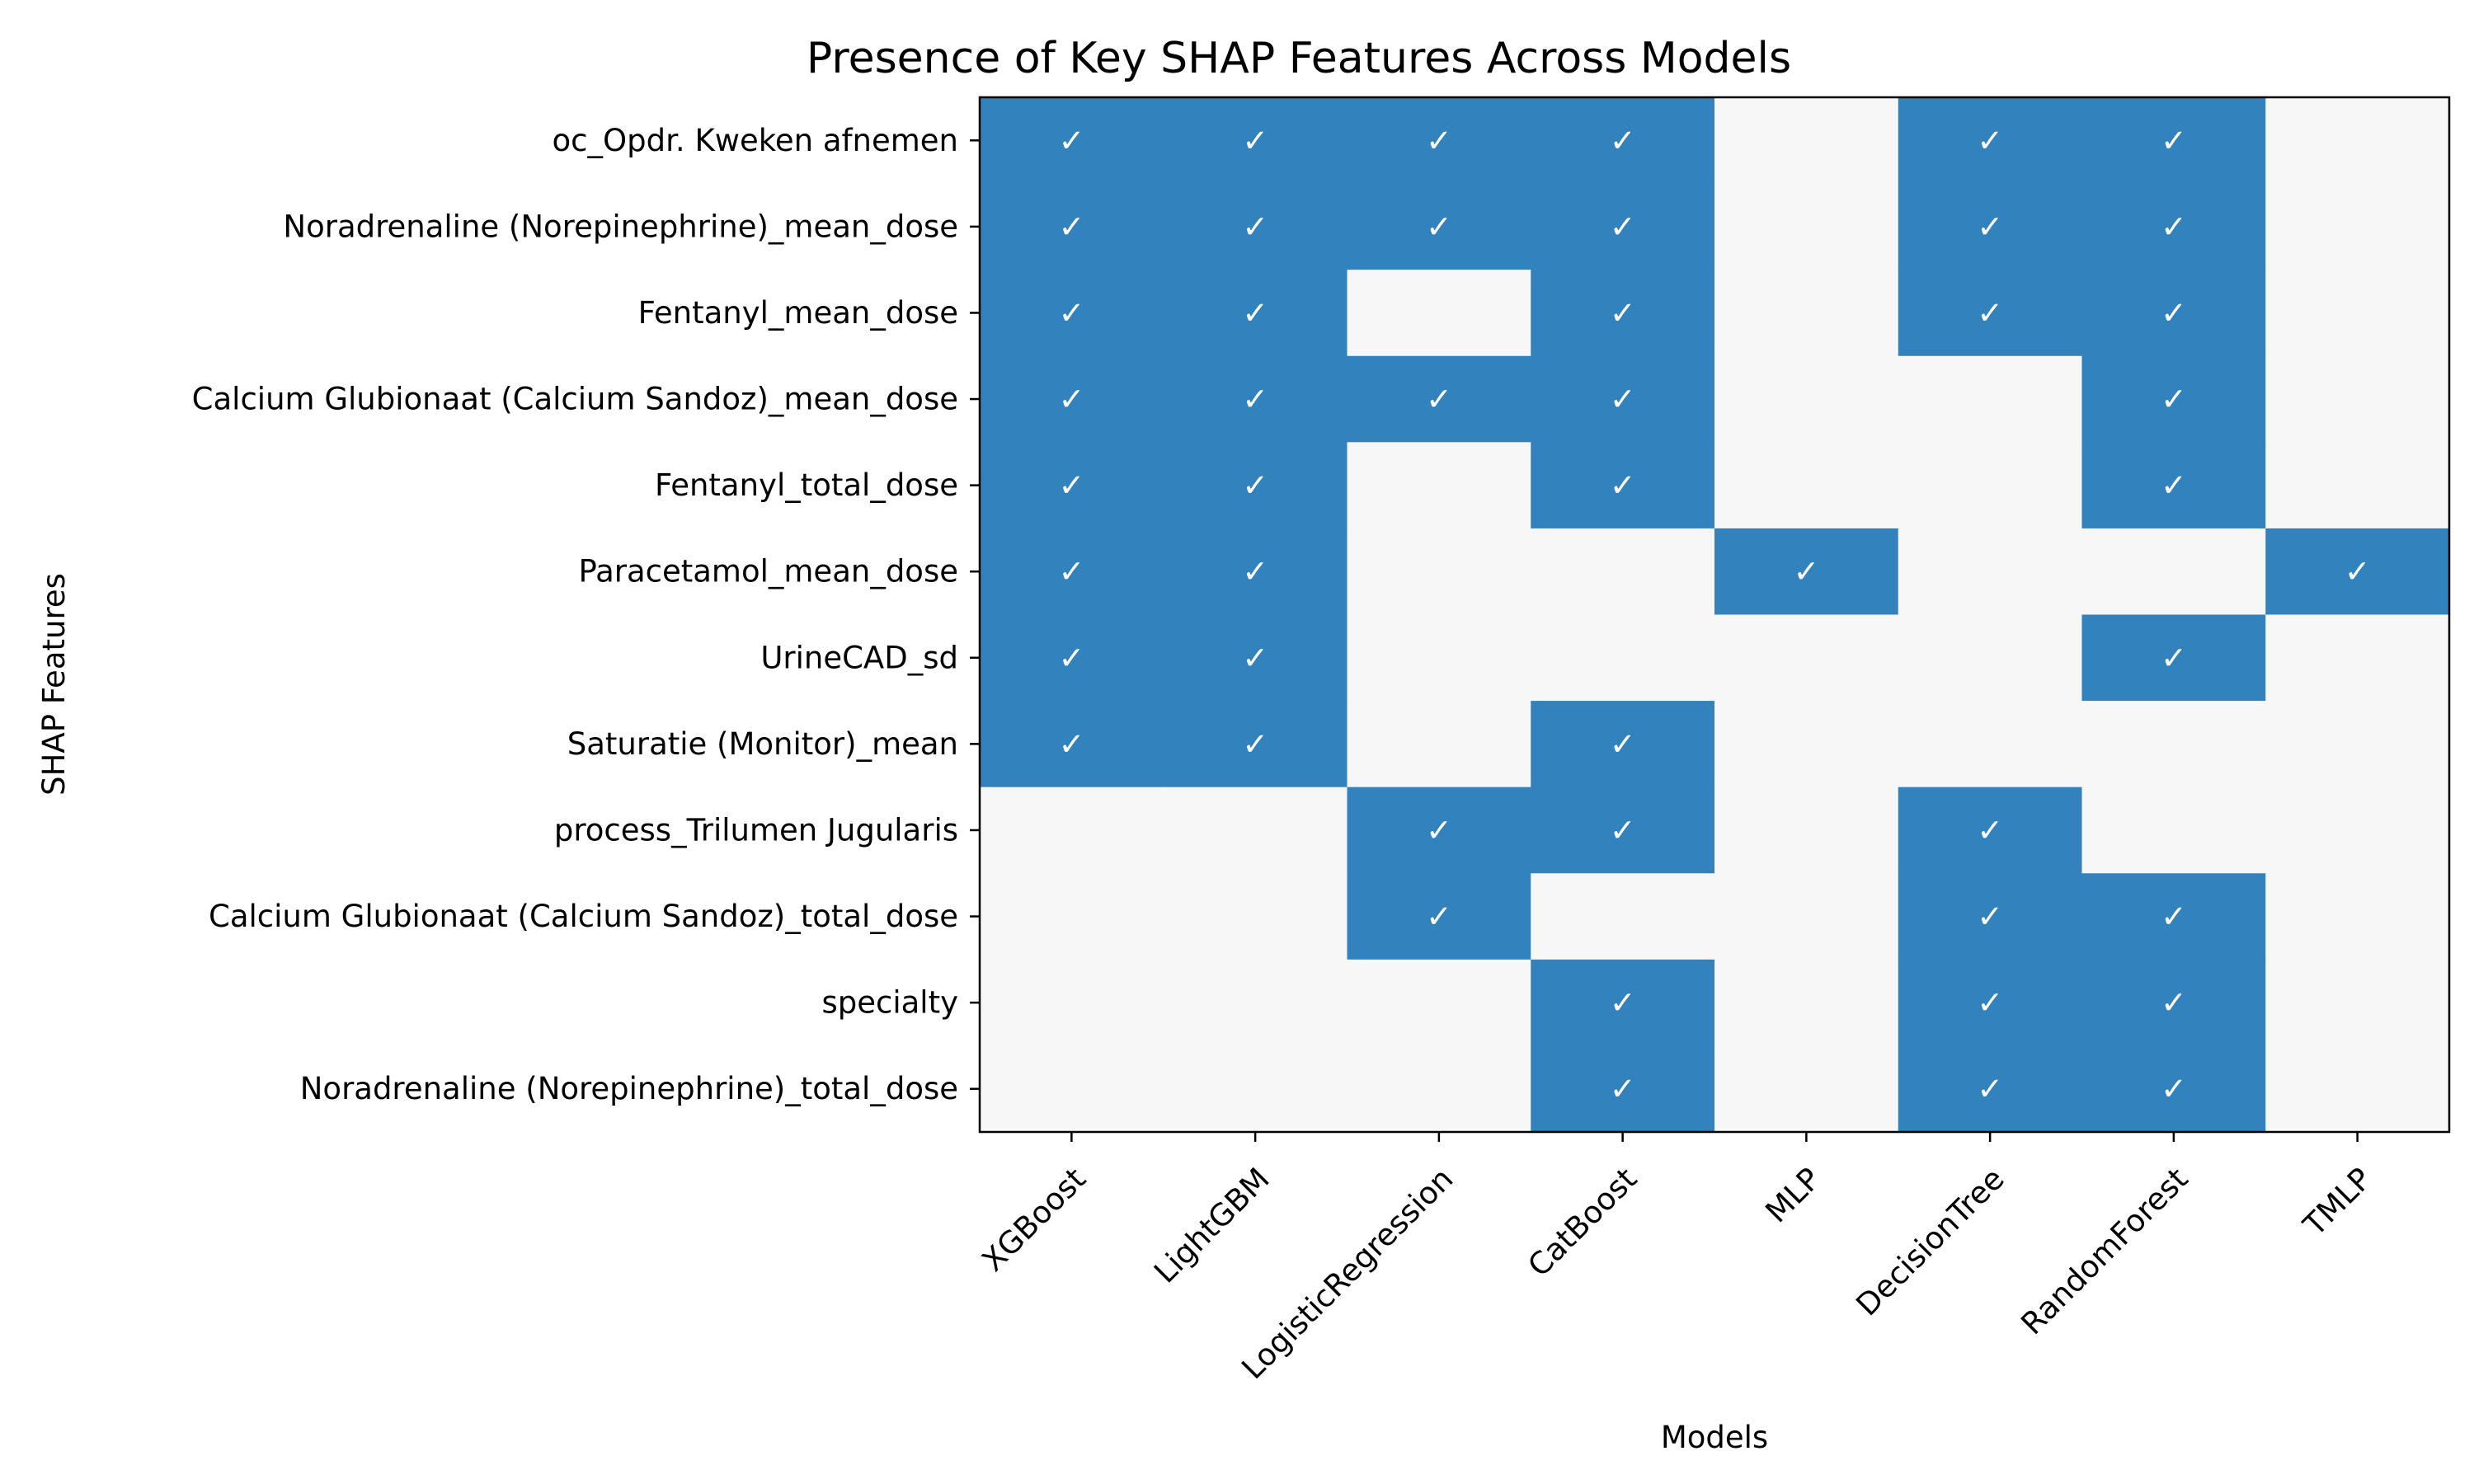 The height and width of the screenshot is (1484, 2474). What do you see at coordinates (762, 744) in the screenshot?
I see `y-tick-label: Saturatie (Monitor)_mean` at bounding box center [762, 744].